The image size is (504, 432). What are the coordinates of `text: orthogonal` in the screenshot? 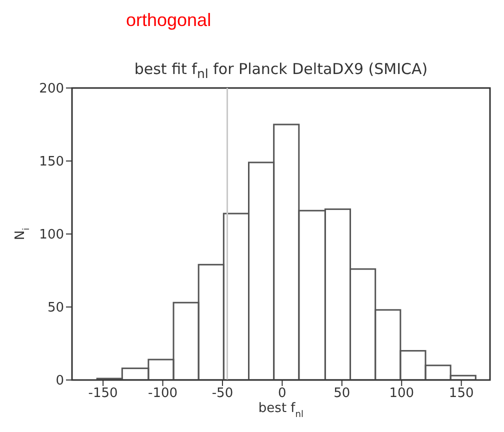 It's located at (169, 20).